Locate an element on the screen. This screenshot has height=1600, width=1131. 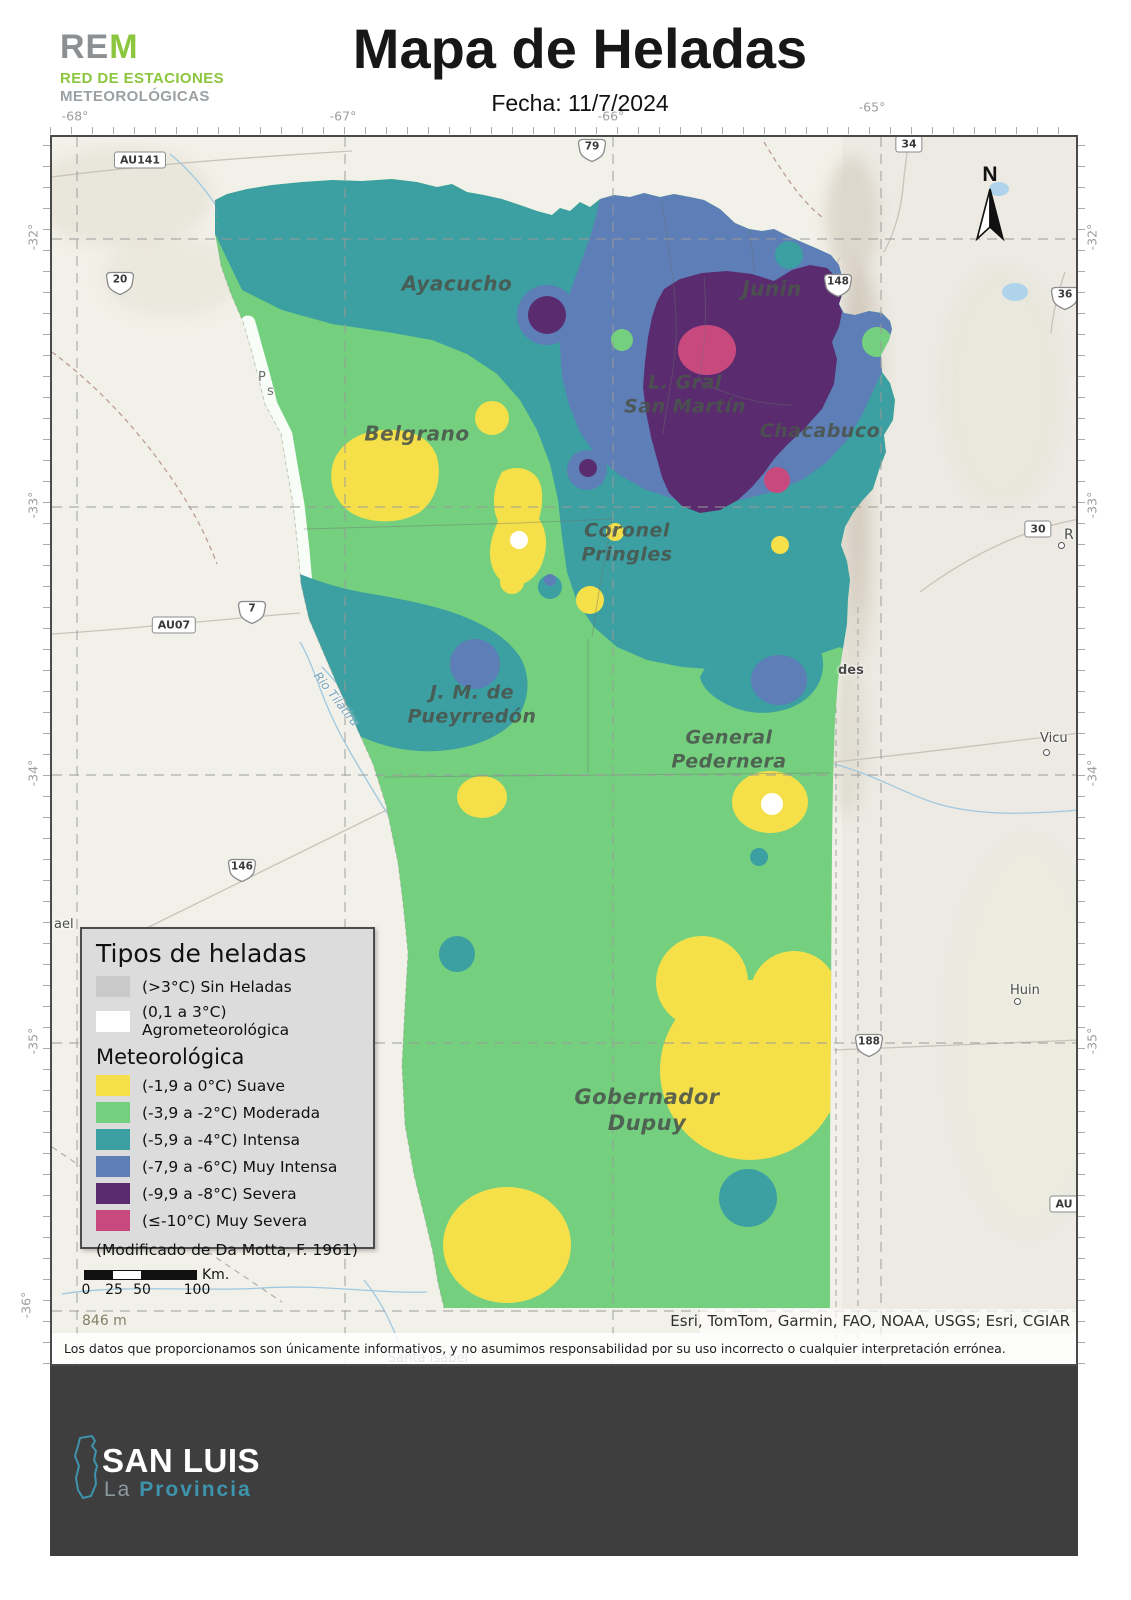
north-arrow: N is located at coordinates (990, 205).